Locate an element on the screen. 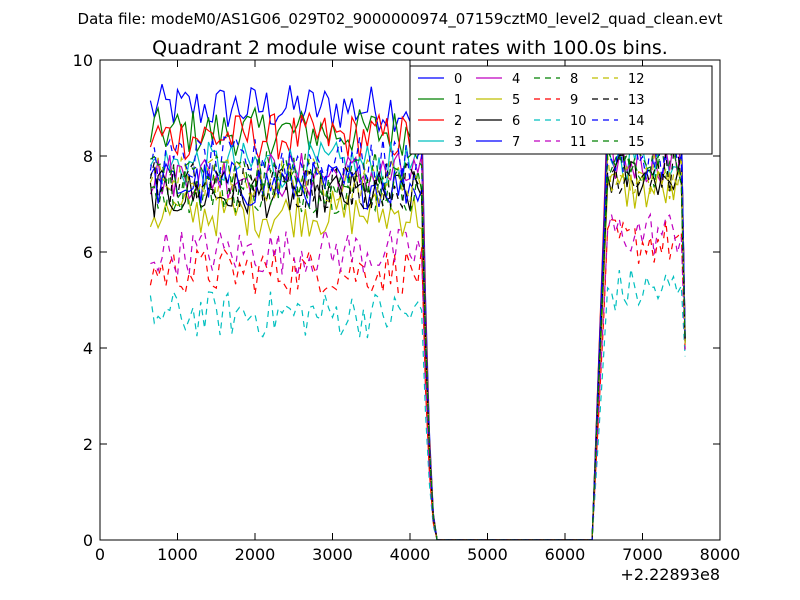 The height and width of the screenshot is (600, 800). legend-label: 2 is located at coordinates (458, 121).